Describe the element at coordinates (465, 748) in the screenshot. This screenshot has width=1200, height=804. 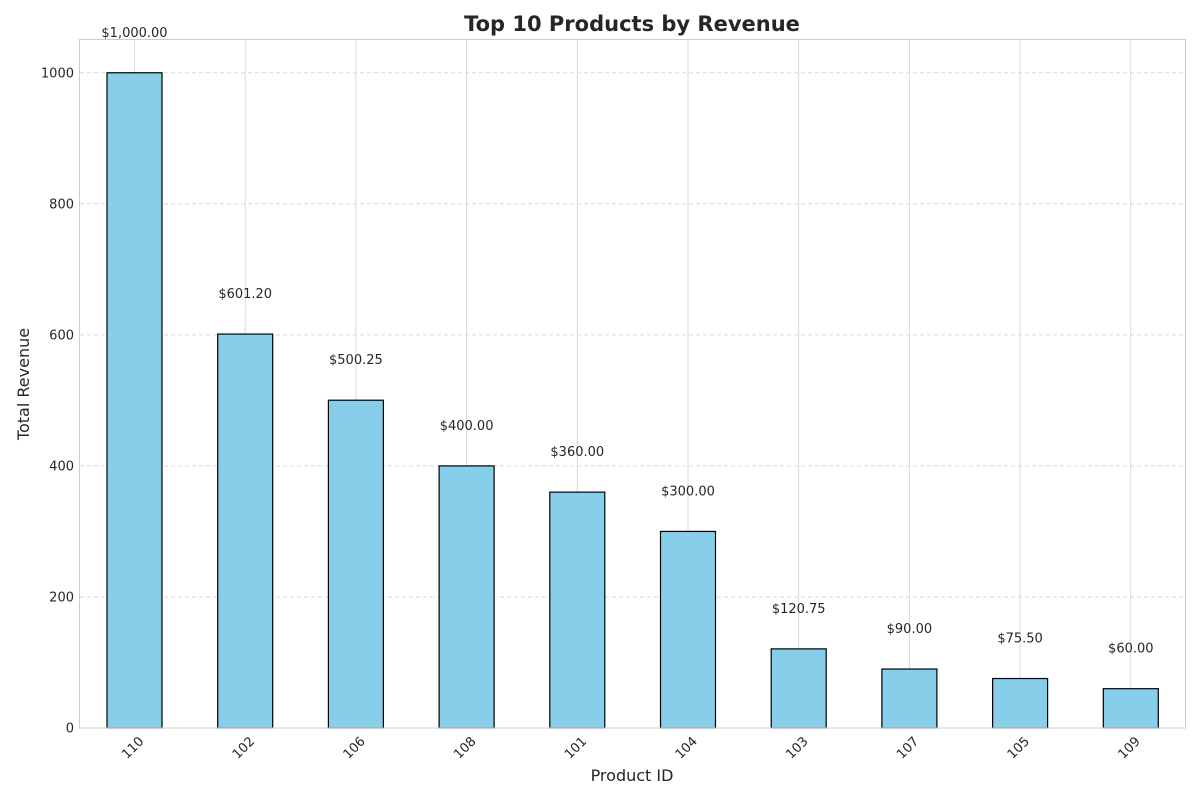
I see `x-tick-label: 108` at that location.